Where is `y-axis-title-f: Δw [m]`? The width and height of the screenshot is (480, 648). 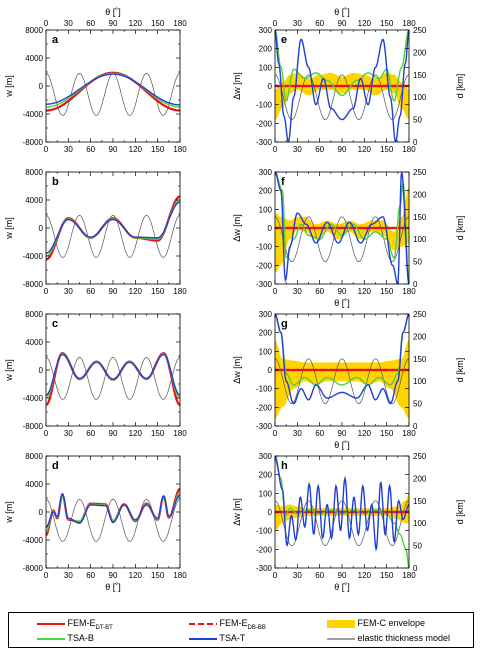 y-axis-title-f: Δw [m] is located at coordinates (237, 228).